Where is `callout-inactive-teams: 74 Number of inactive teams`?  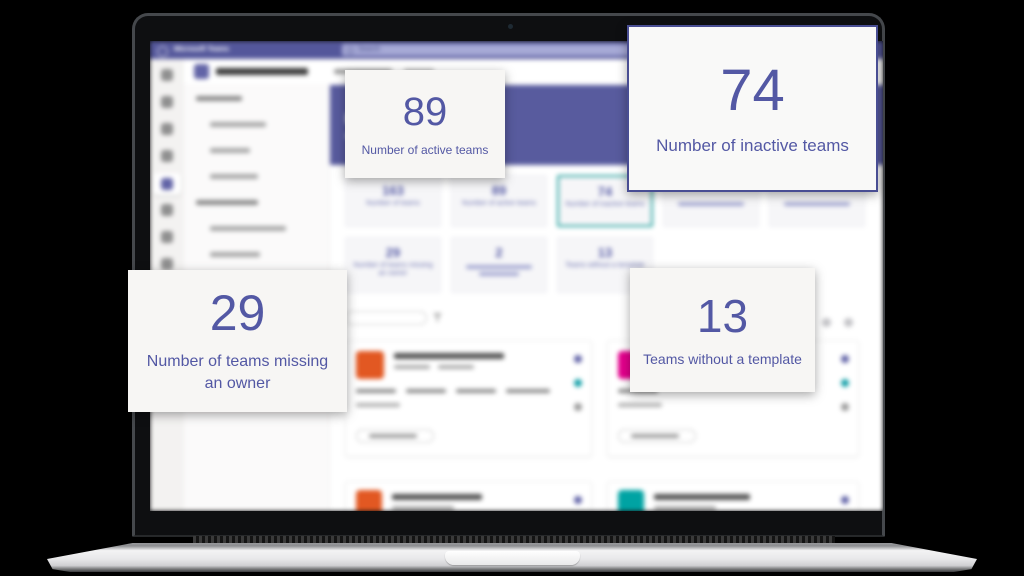
callout-inactive-teams: 74 Number of inactive teams is located at coordinates (752, 108).